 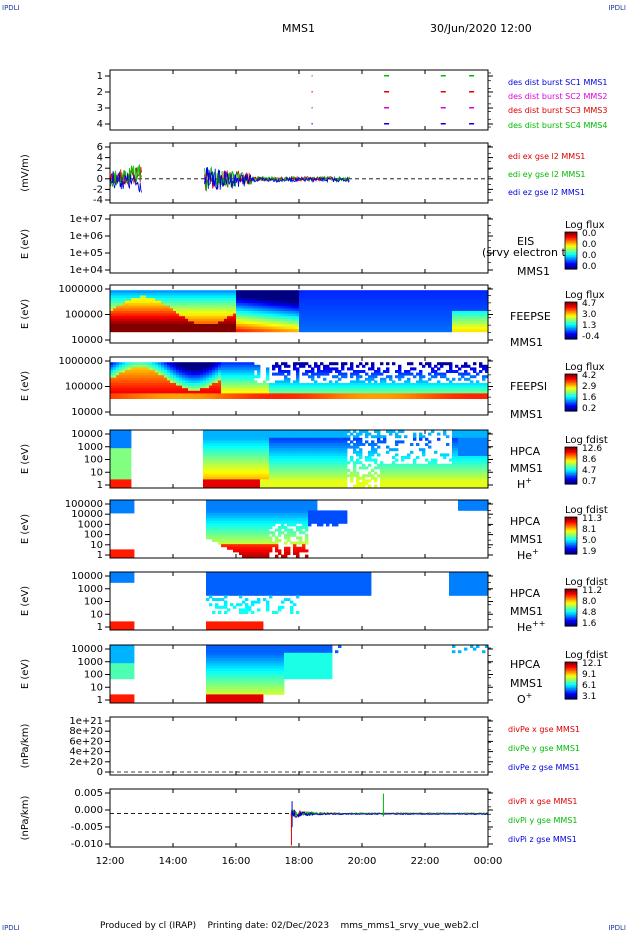 I want to click on y-tick-label: 10, so click(x=96, y=687).